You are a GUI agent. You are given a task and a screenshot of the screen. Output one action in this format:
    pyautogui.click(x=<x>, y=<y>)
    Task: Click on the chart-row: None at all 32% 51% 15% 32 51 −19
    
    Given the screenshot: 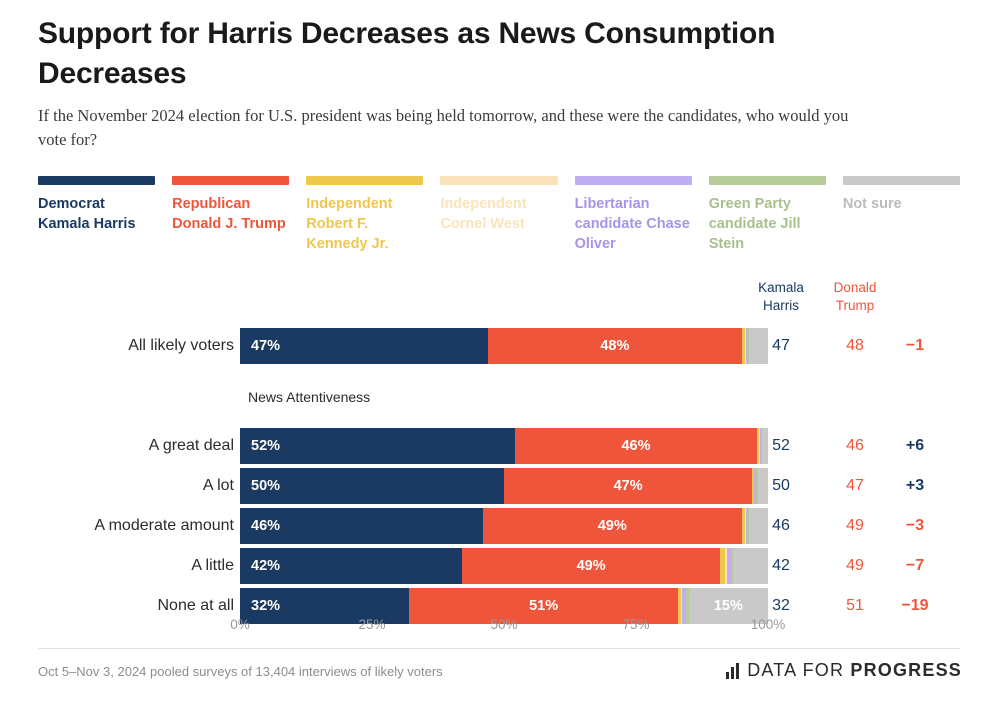 What is the action you would take?
    pyautogui.click(x=500, y=608)
    